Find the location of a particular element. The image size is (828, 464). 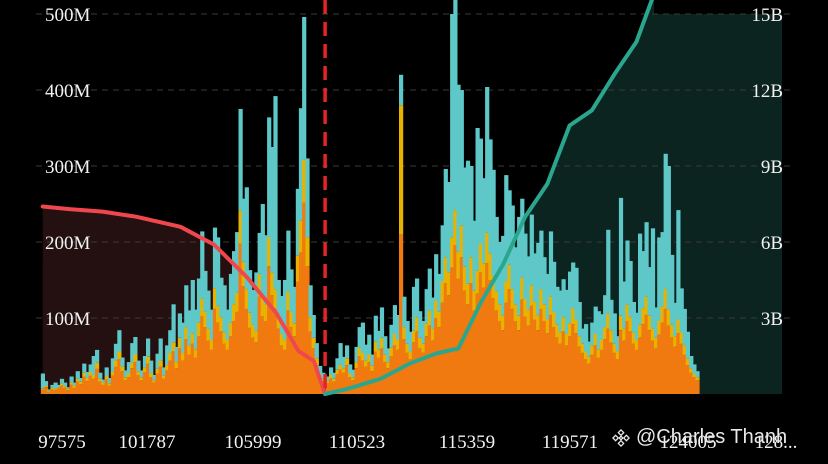

x-tick-label: 115359 is located at coordinates (467, 442).